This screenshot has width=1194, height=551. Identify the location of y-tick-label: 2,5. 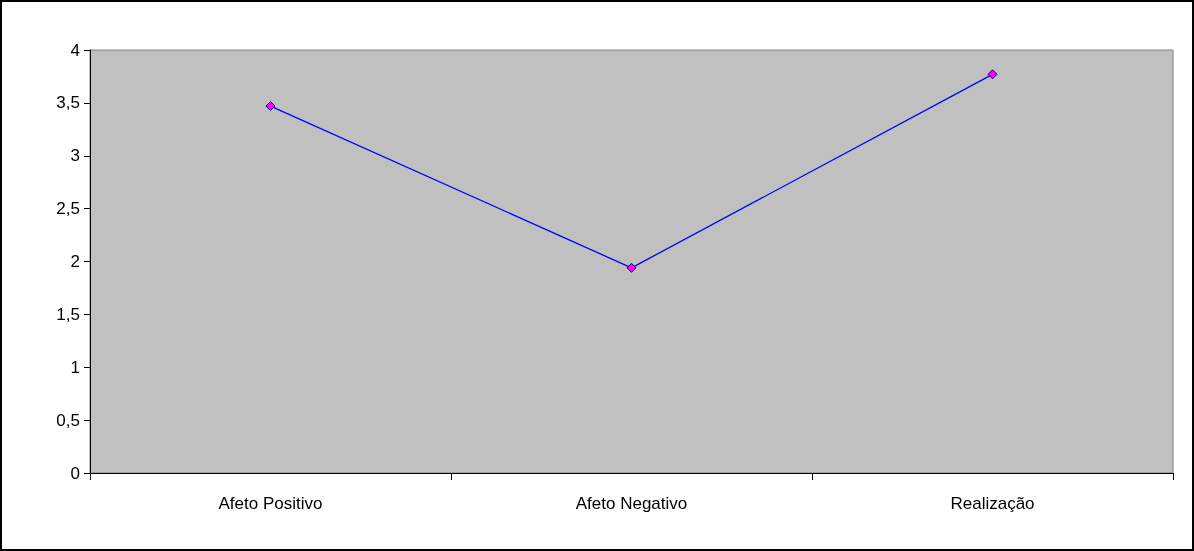
(68, 209).